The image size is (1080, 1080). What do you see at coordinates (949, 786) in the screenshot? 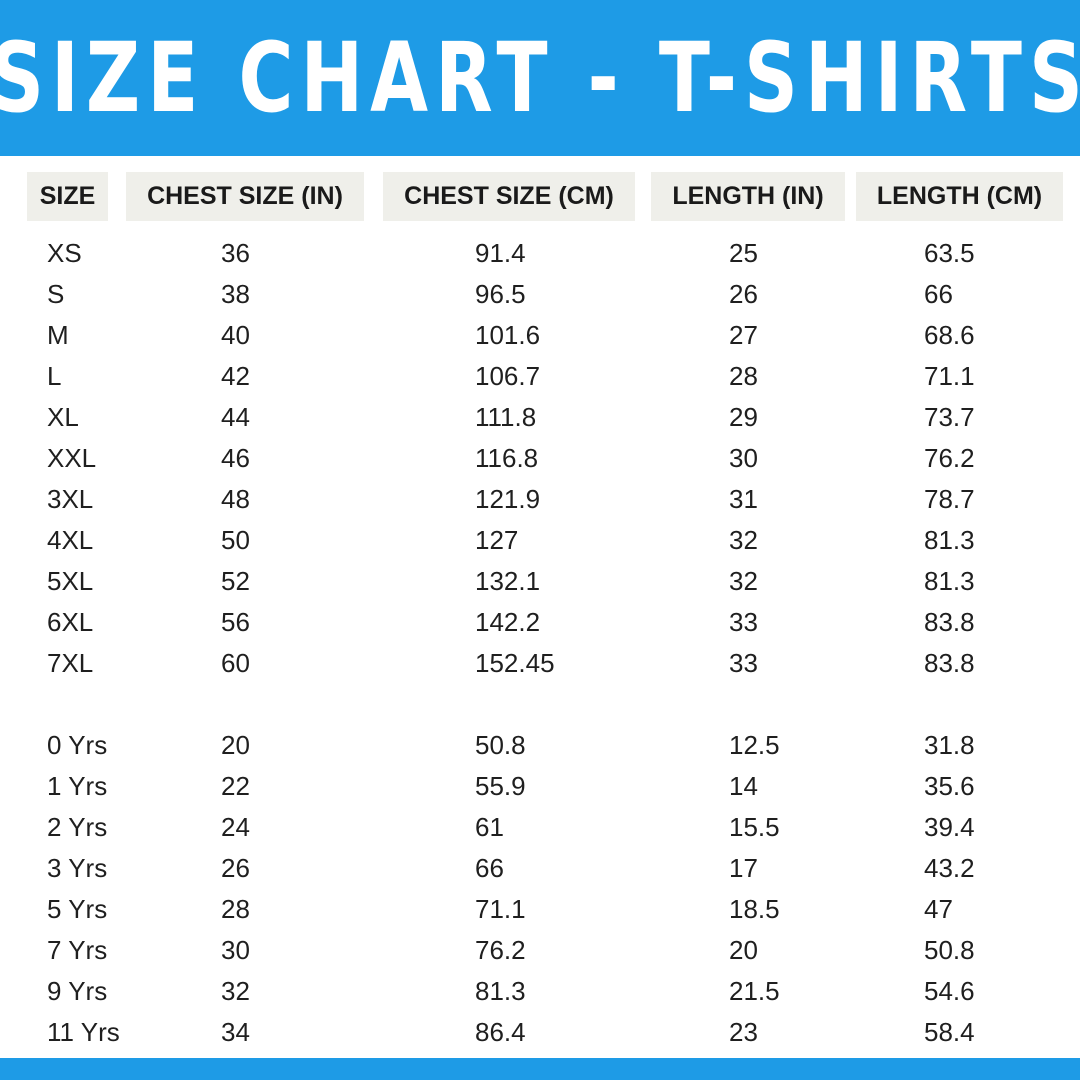
I see `table-cell: 35.6` at bounding box center [949, 786].